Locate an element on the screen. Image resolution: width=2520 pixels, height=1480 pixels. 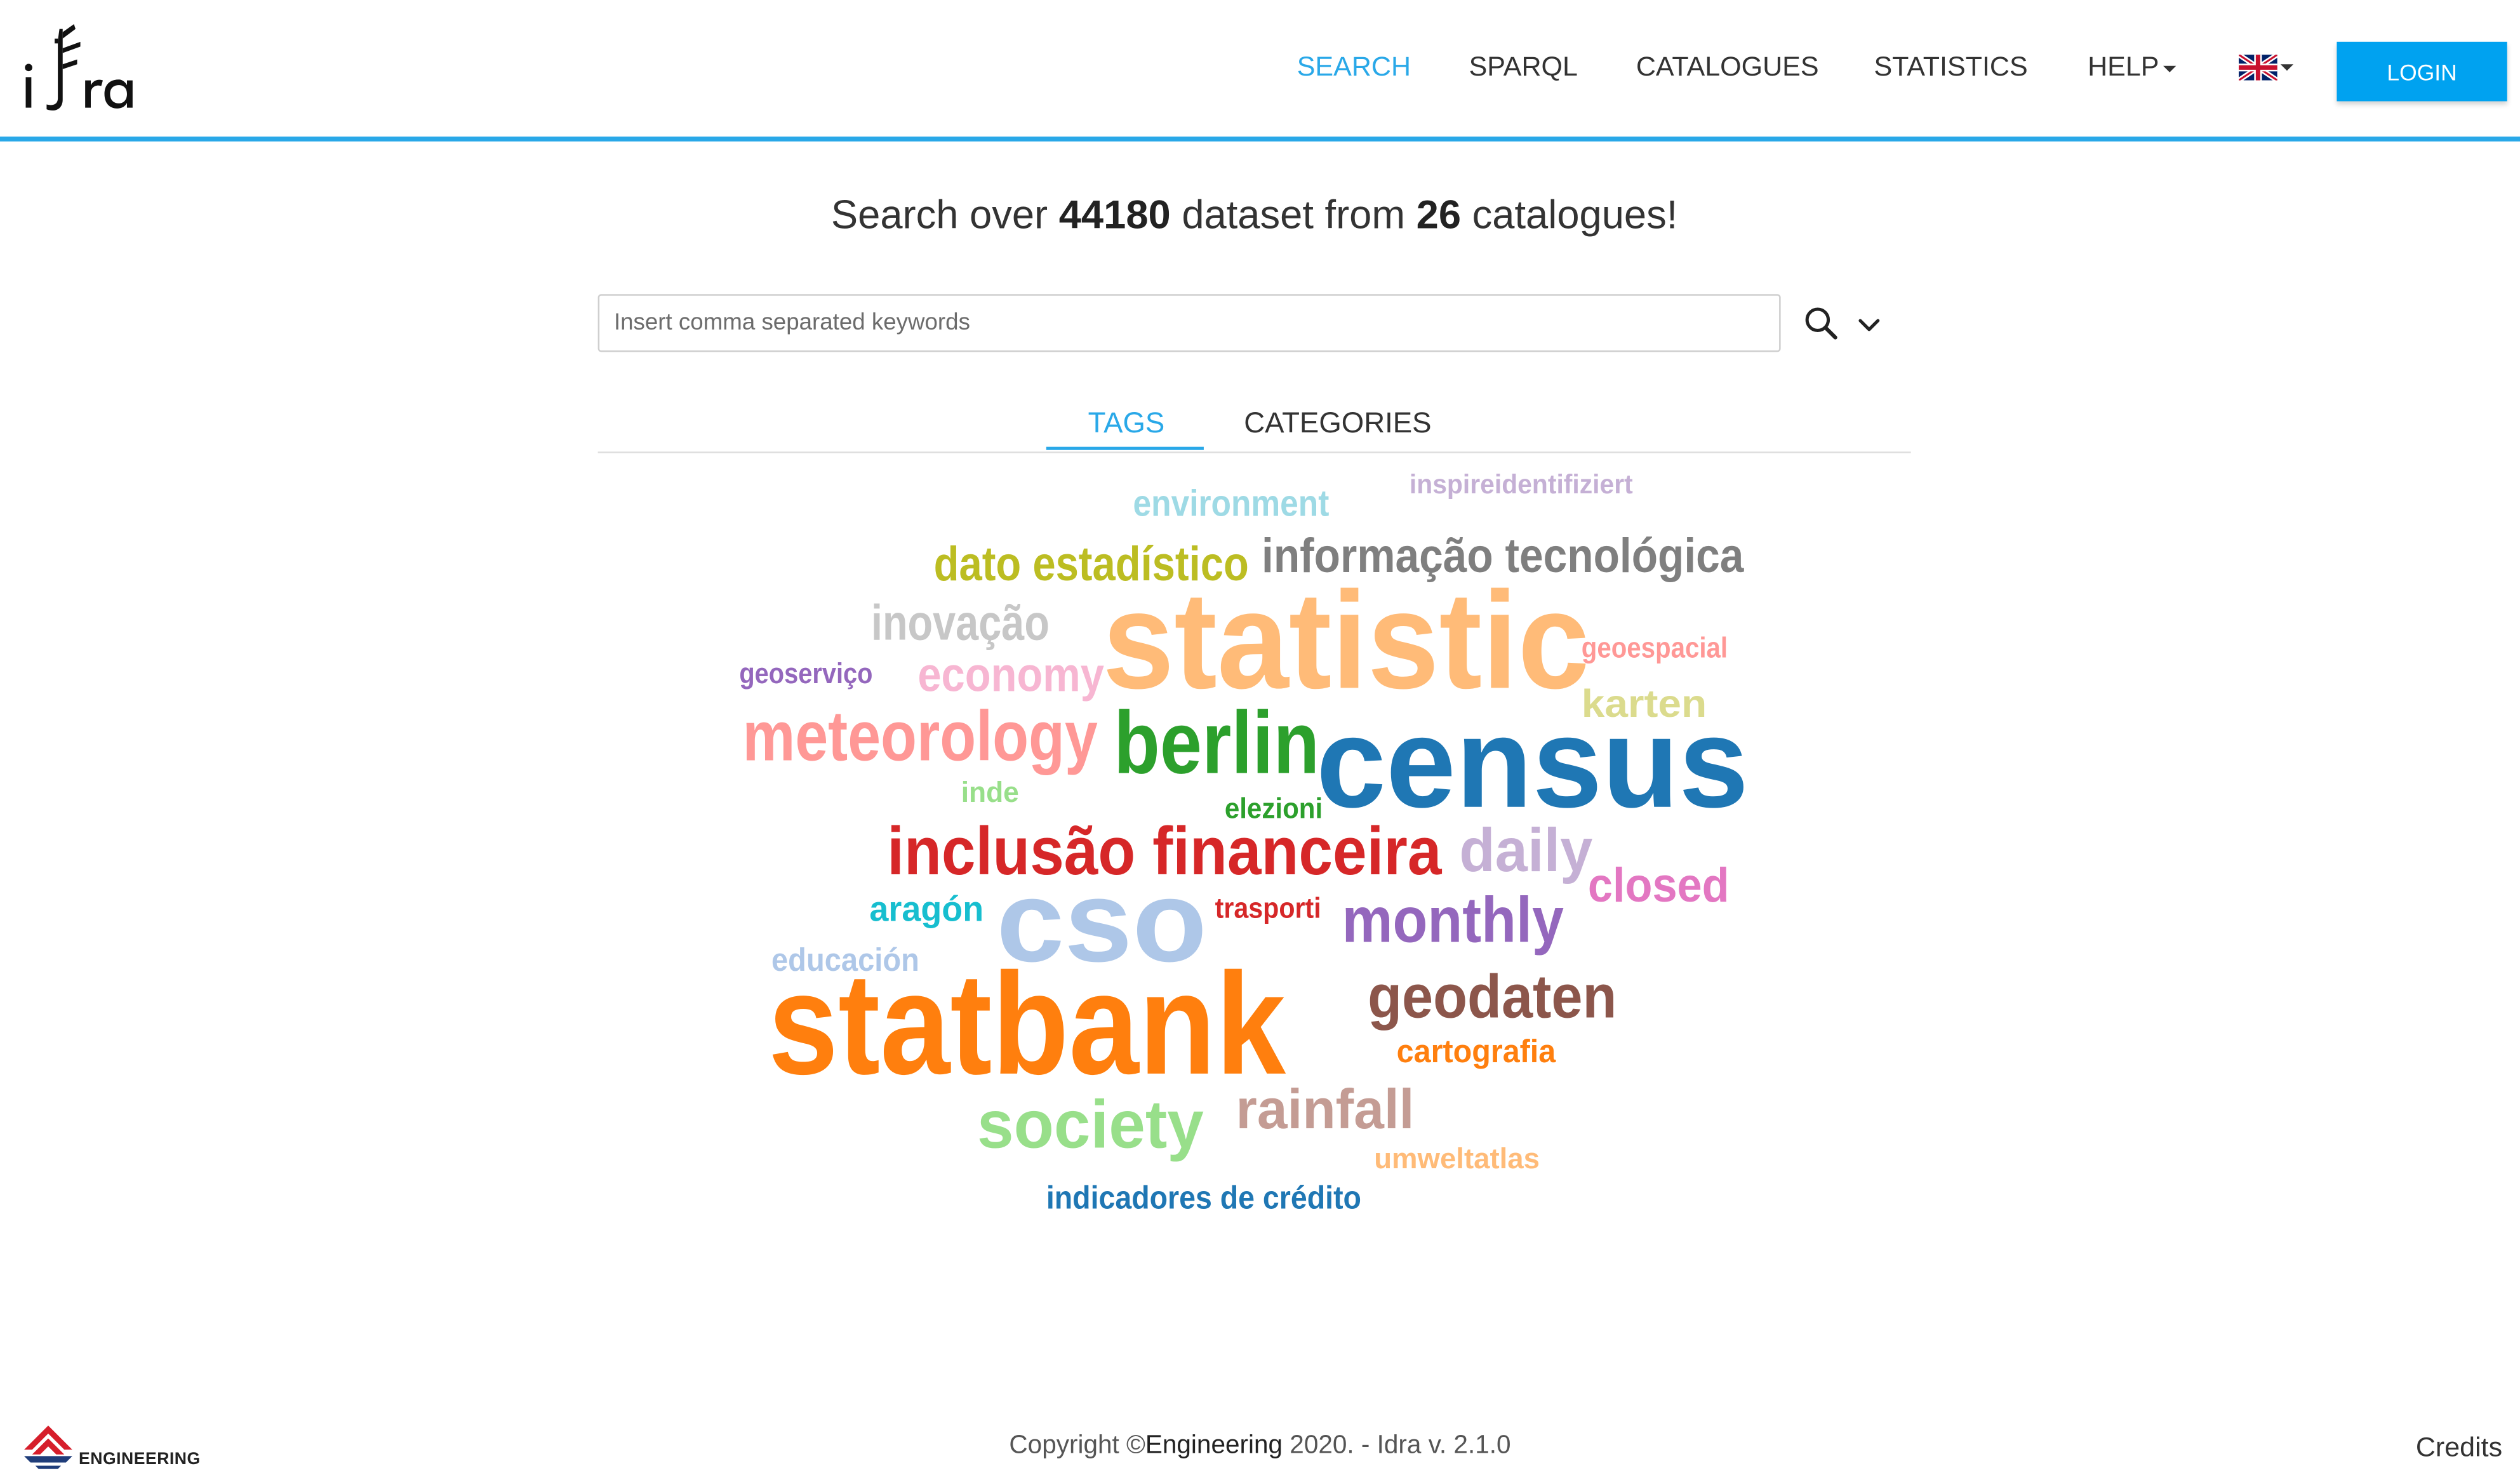
copyright-brand: Engineering is located at coordinates (1214, 1446).